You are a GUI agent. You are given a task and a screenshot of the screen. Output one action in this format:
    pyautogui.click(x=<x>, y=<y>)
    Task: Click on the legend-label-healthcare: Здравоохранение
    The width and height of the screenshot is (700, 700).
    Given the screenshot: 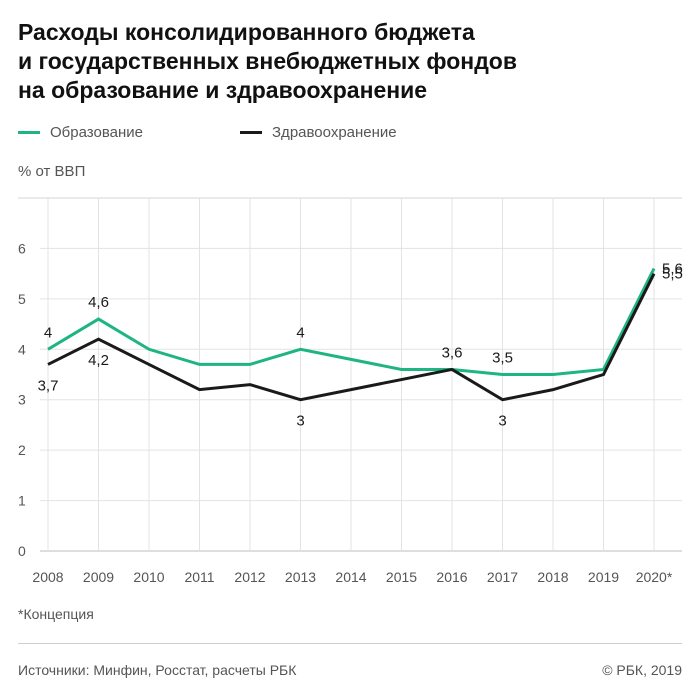 What is the action you would take?
    pyautogui.click(x=334, y=132)
    